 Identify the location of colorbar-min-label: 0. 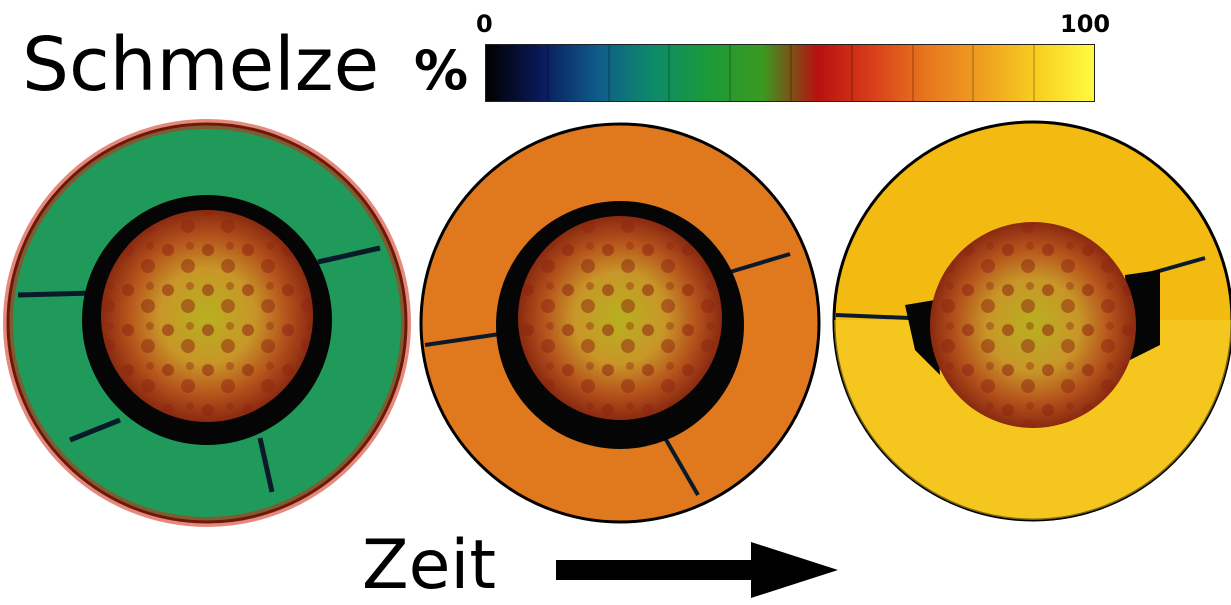
(484, 24).